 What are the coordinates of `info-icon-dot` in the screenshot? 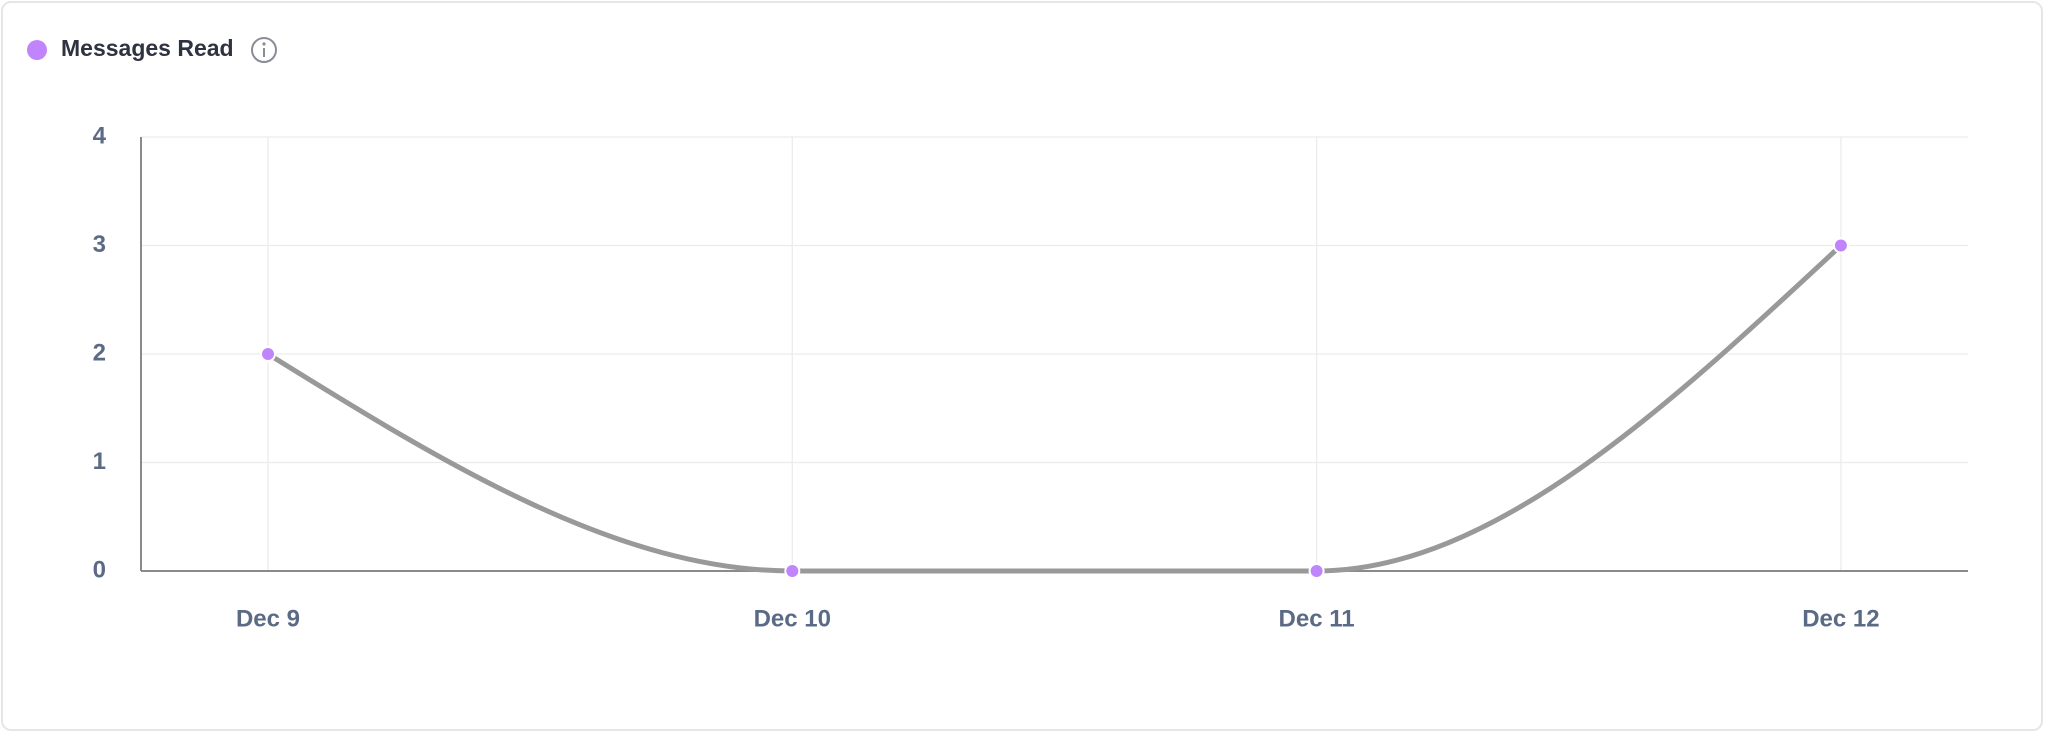 It's located at (264, 44).